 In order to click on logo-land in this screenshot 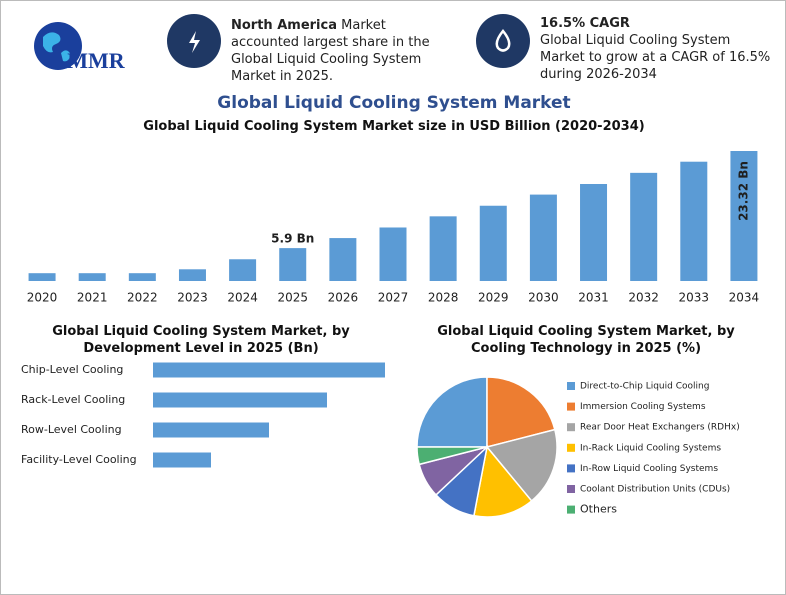, I will do `click(57, 47)`.